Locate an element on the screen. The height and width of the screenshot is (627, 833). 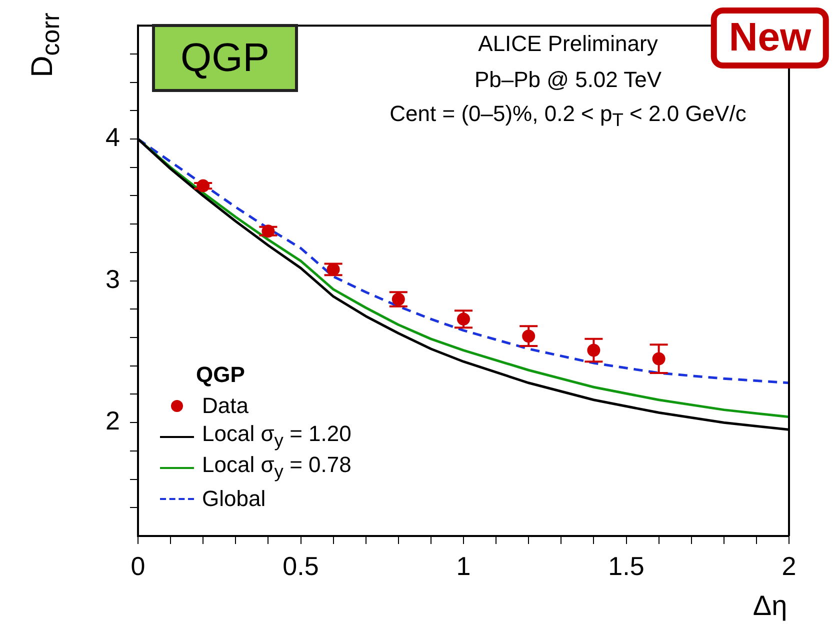
legend-label: Global is located at coordinates (234, 499).